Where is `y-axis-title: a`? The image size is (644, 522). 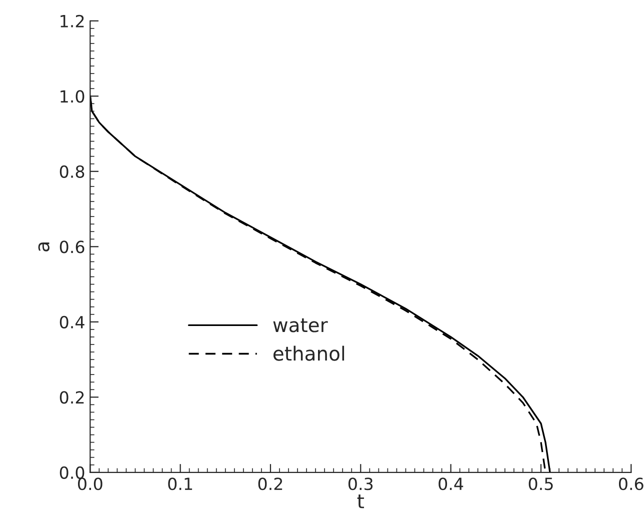
y-axis-title: a is located at coordinates (44, 247).